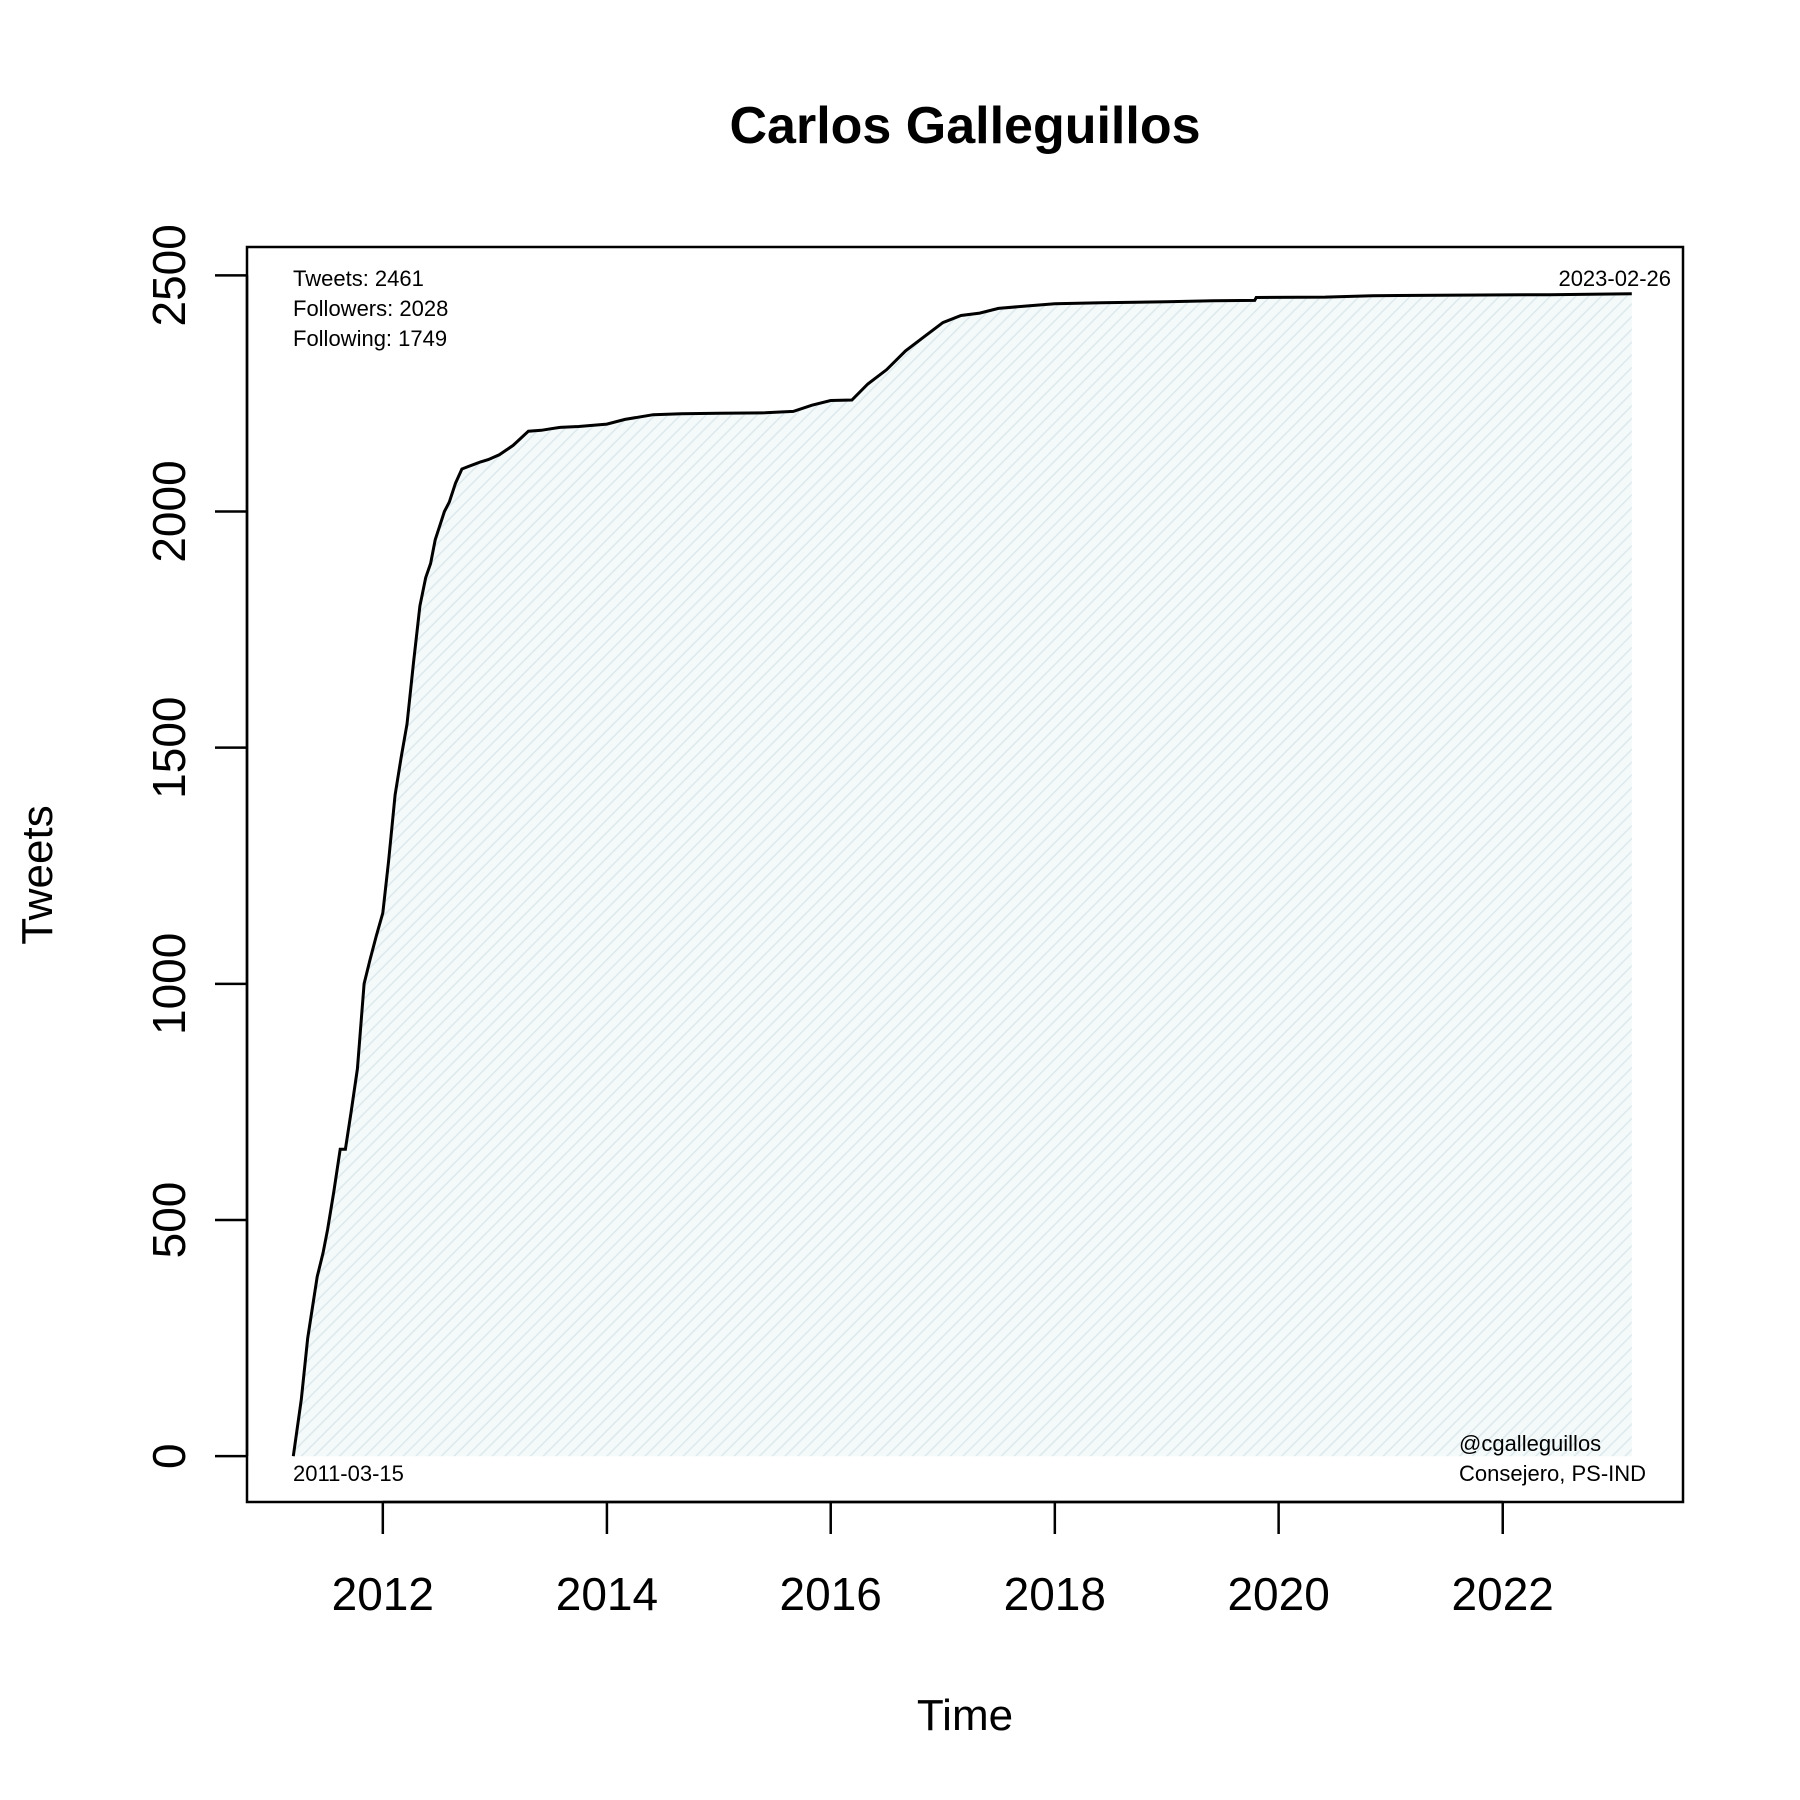 This screenshot has width=1800, height=1800. I want to click on x-tick-label: 2022, so click(1503, 1594).